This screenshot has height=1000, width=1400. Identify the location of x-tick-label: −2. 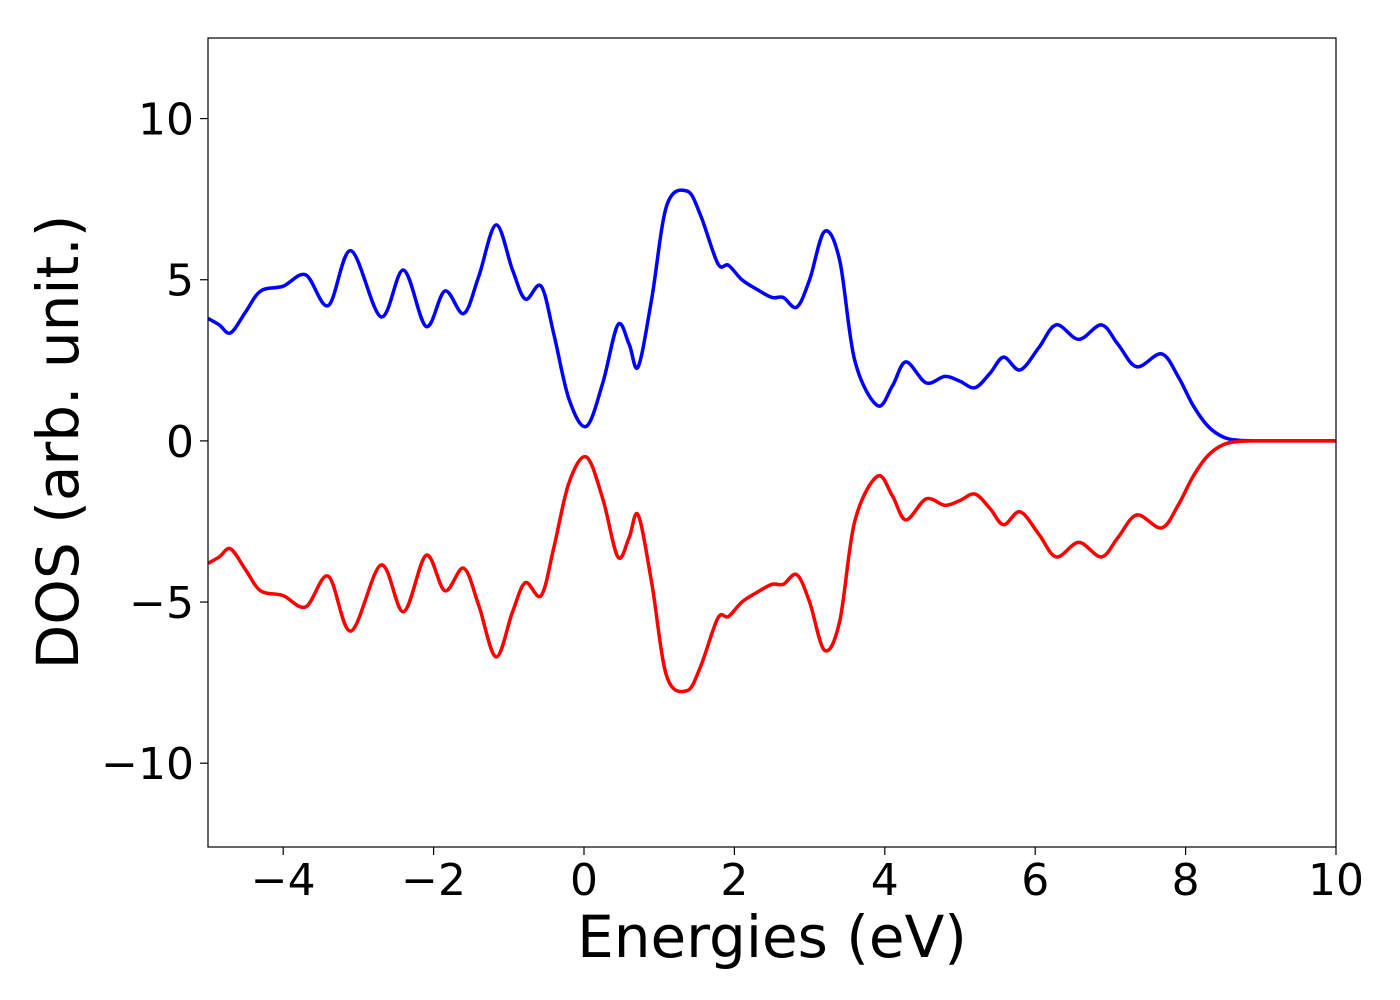
(433, 880).